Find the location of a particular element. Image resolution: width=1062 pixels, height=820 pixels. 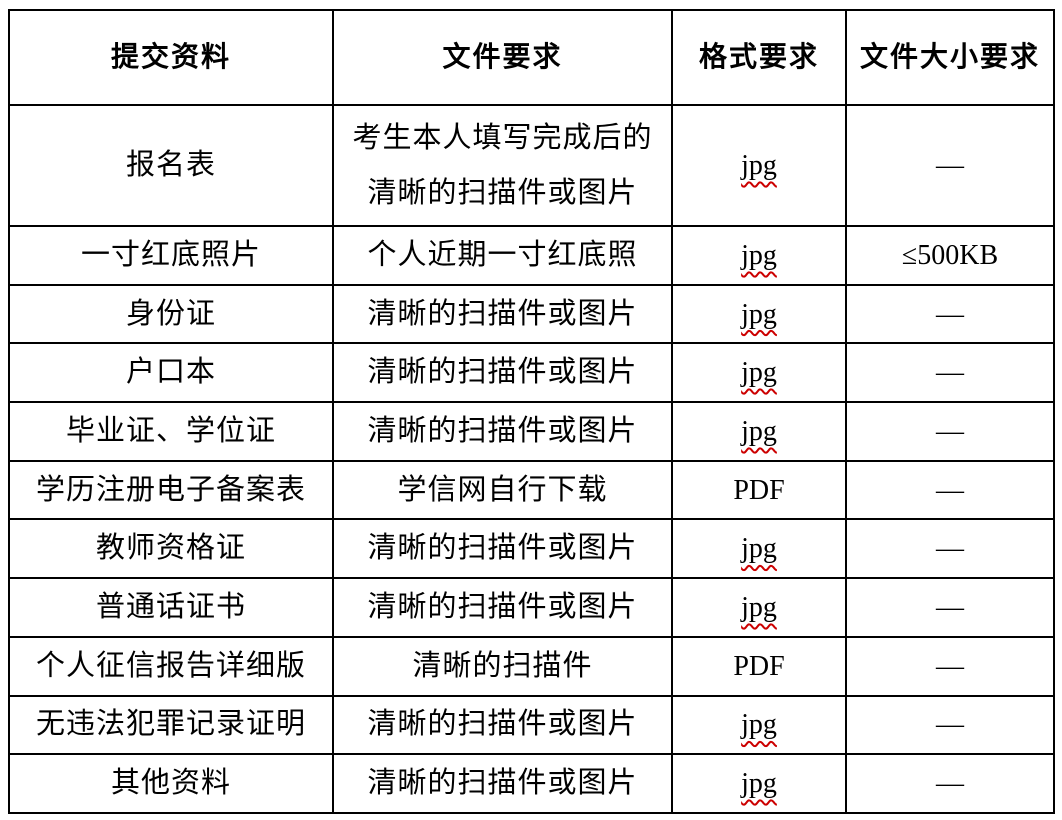

table-row: 其他资料 清晰的扫描件或图片 jpg — is located at coordinates (531, 783).